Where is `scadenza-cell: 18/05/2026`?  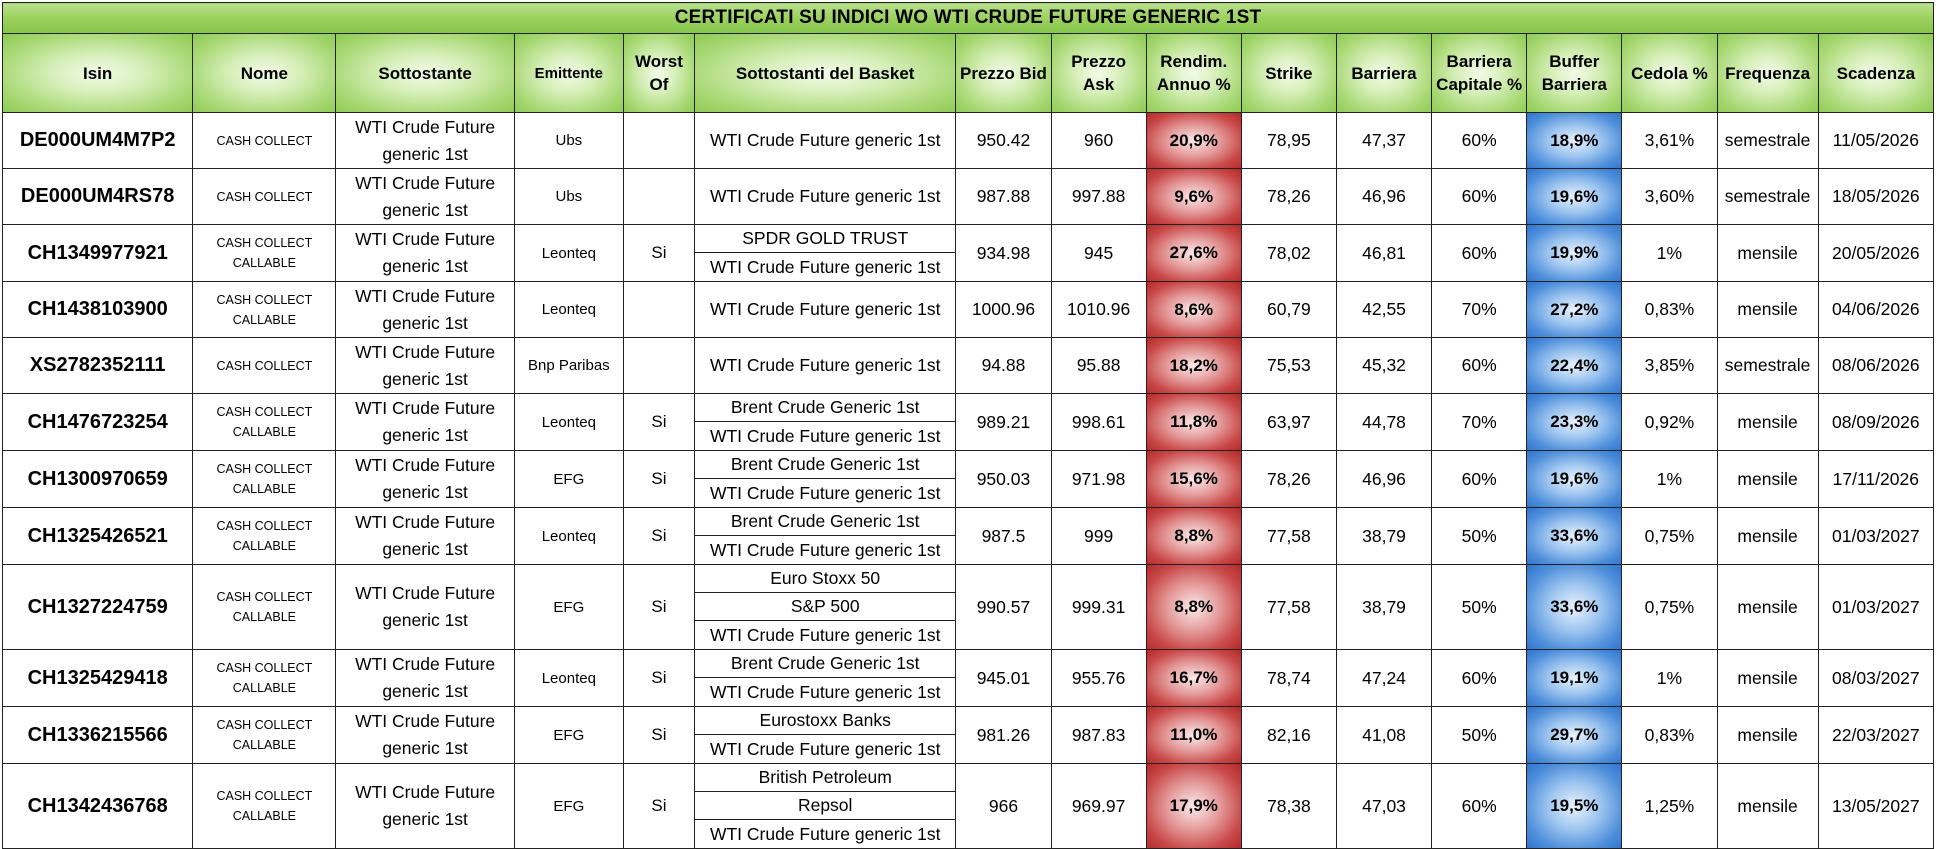
scadenza-cell: 18/05/2026 is located at coordinates (1876, 196).